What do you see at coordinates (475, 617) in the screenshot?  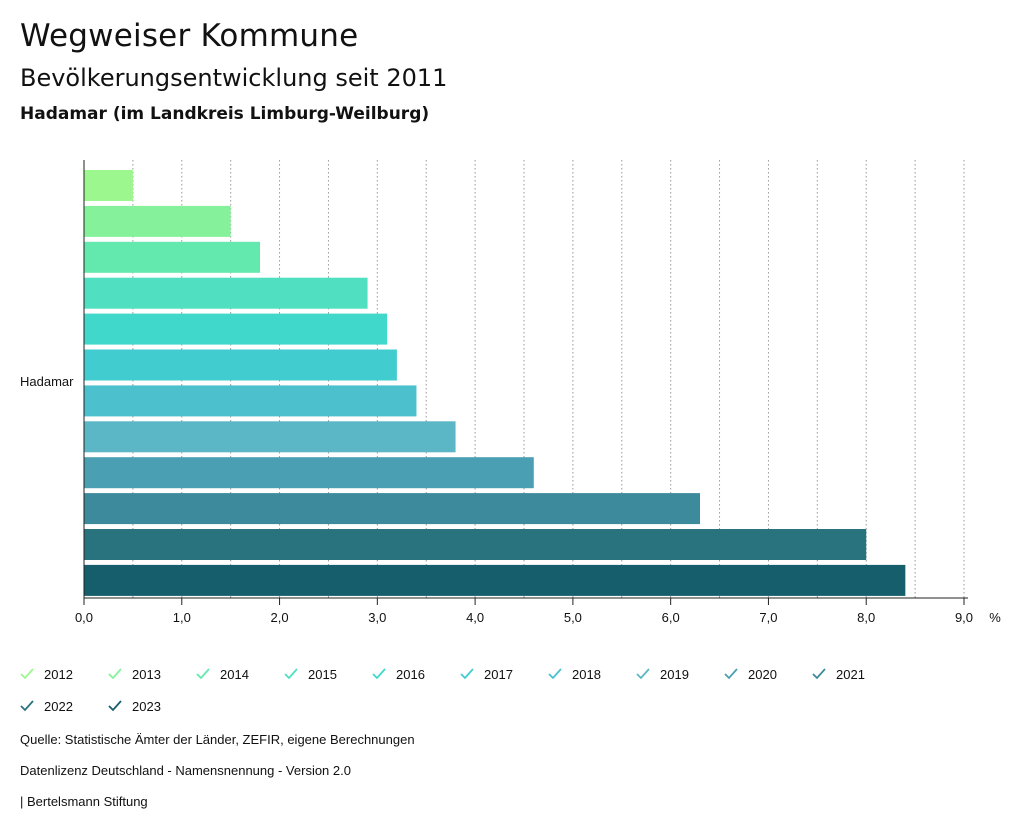 I see `x-tick-label: 4,0` at bounding box center [475, 617].